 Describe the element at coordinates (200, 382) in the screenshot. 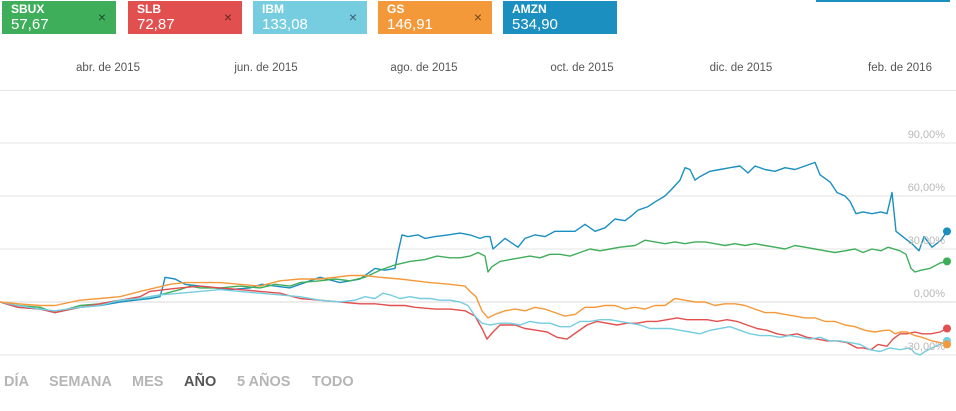

I see `range-year-button: AÑO` at that location.